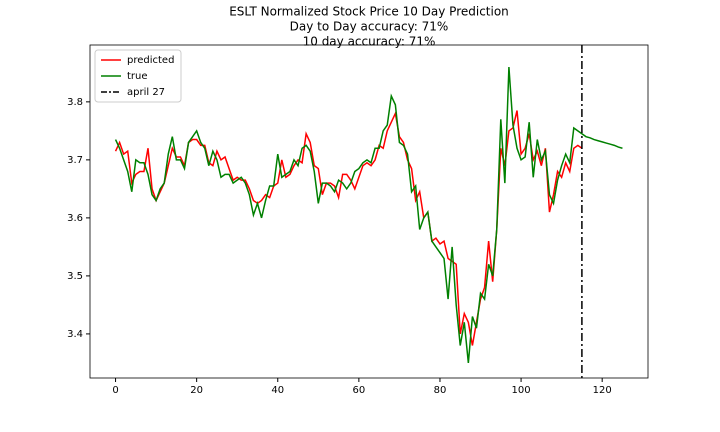 Image resolution: width=720 pixels, height=432 pixels. Describe the element at coordinates (196, 390) in the screenshot. I see `x-tick-label: 20` at that location.